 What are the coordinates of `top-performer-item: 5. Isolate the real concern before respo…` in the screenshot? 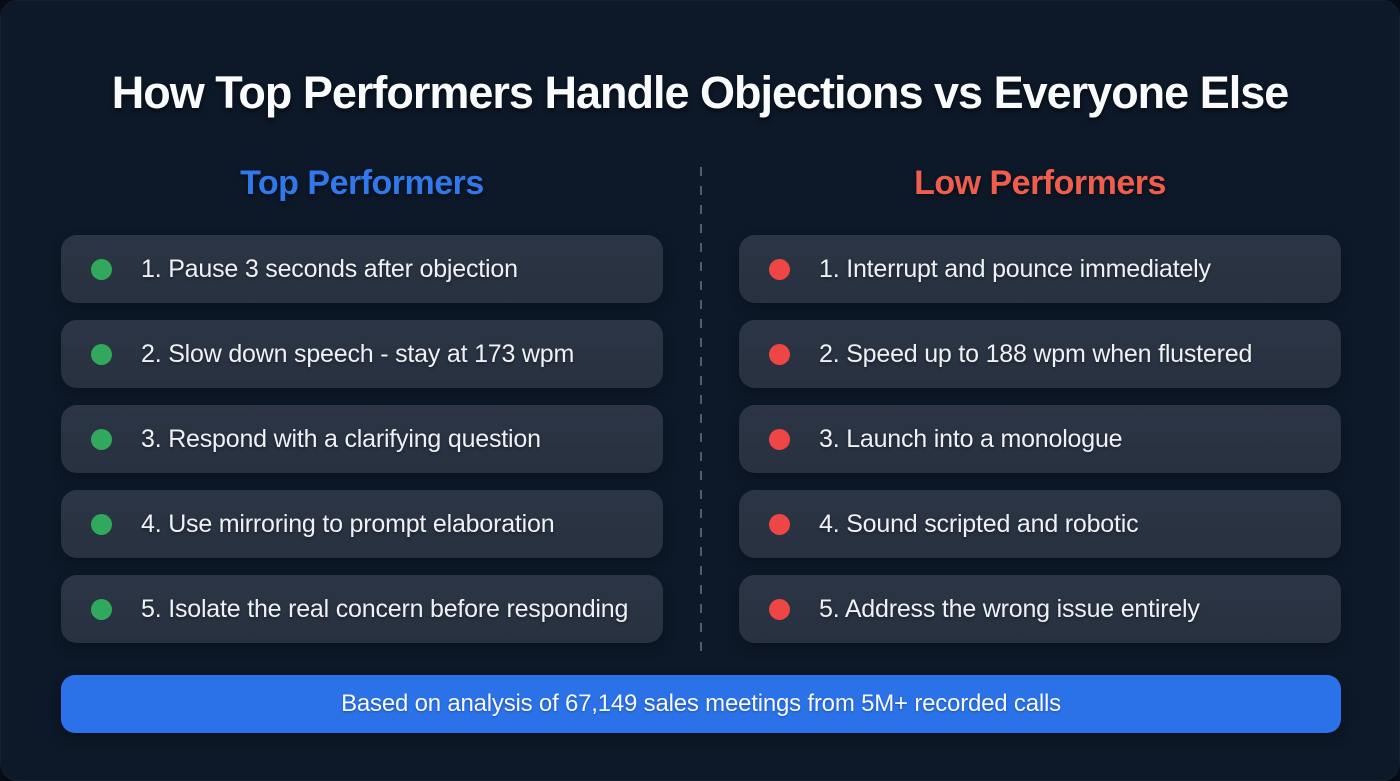 It's located at (362, 609).